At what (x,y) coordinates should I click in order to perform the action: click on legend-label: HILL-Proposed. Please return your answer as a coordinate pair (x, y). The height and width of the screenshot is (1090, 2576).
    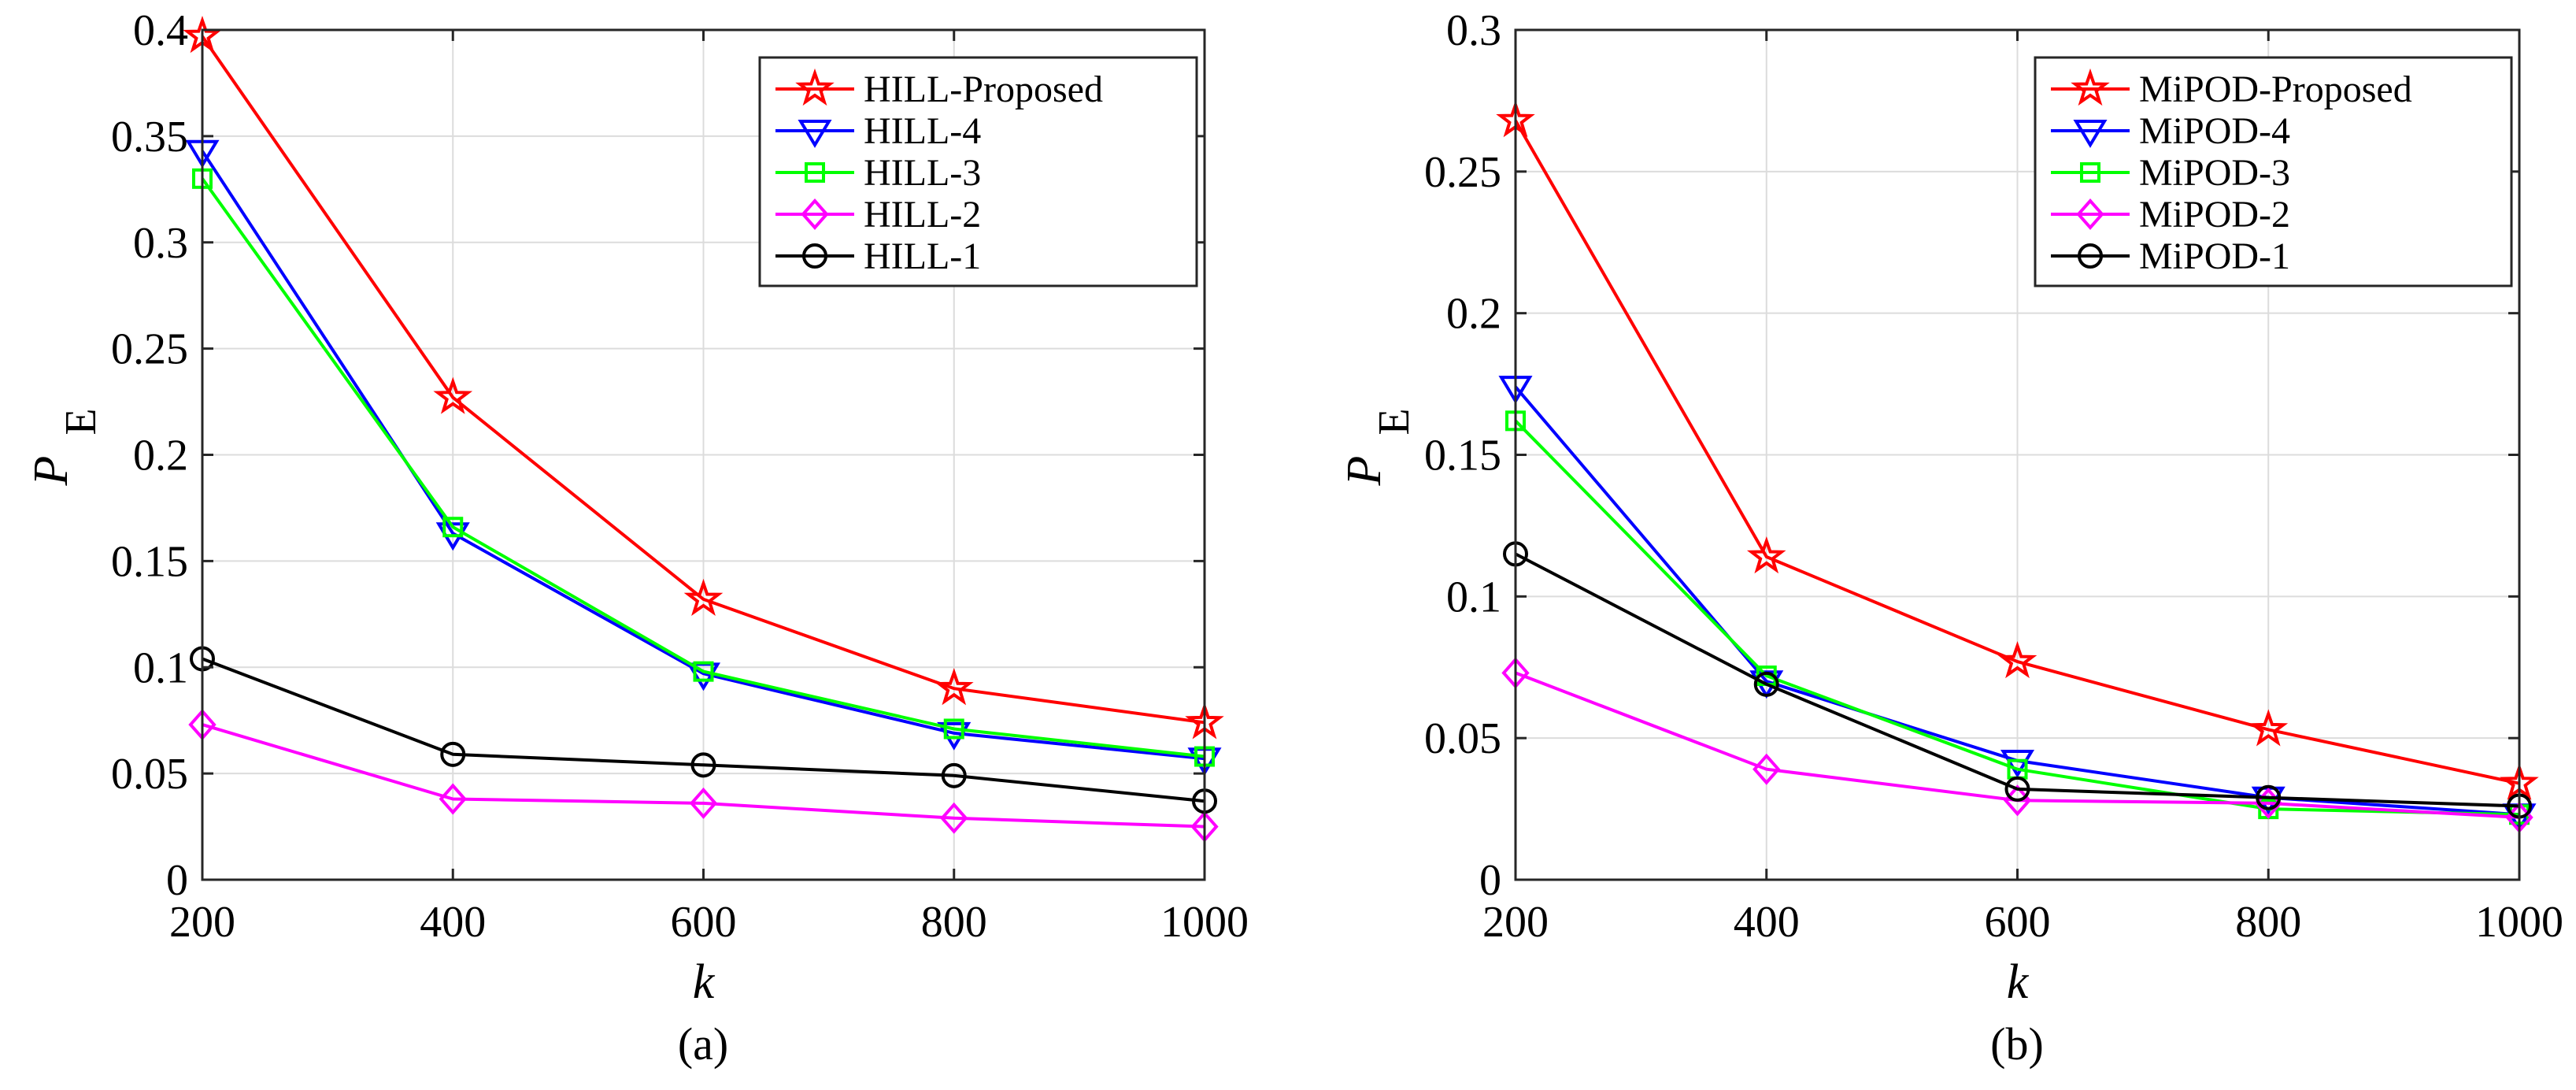
    Looking at the image, I should click on (983, 89).